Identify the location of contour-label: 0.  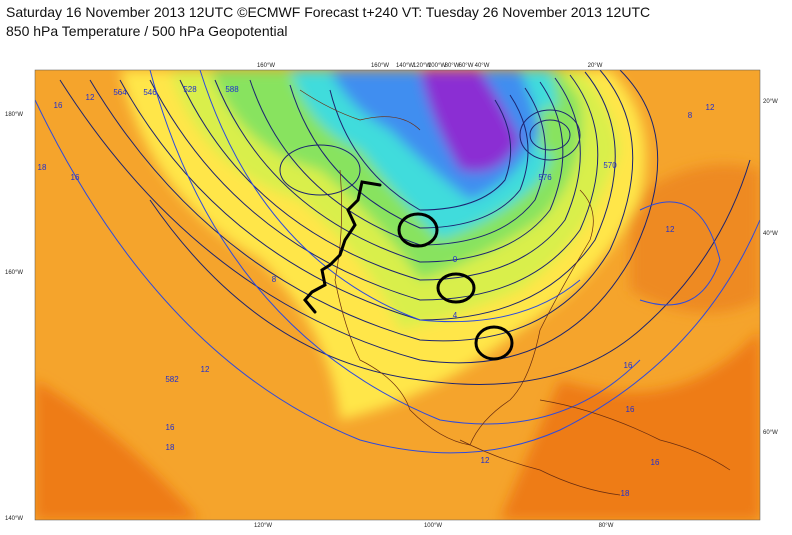
(455, 259).